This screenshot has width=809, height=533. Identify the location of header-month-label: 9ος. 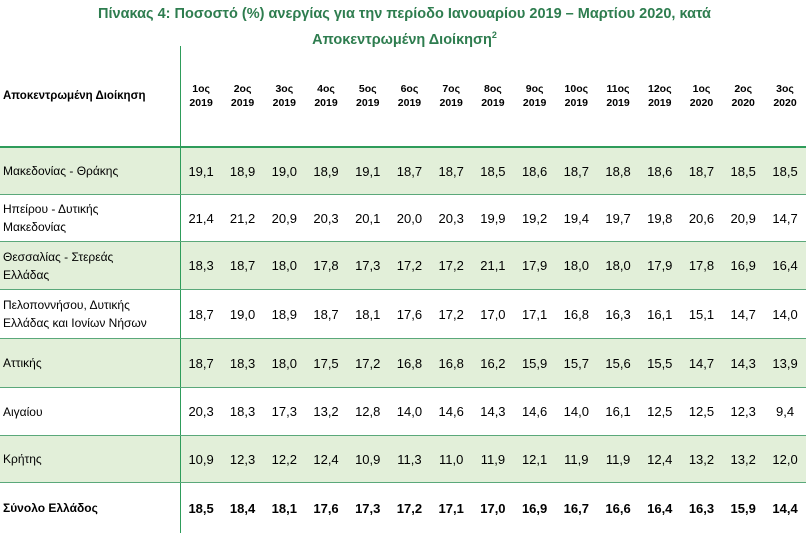
(535, 89).